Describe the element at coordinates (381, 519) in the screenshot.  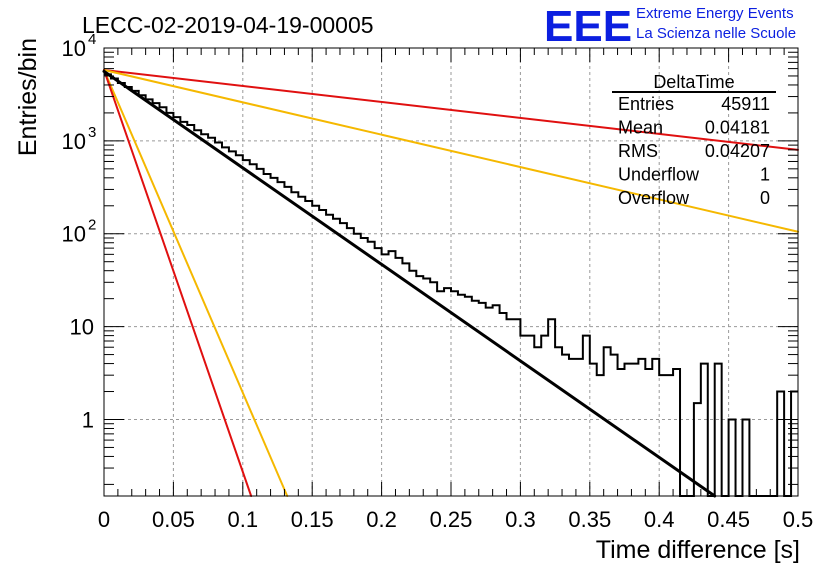
I see `x-tick-label: 0.2` at that location.